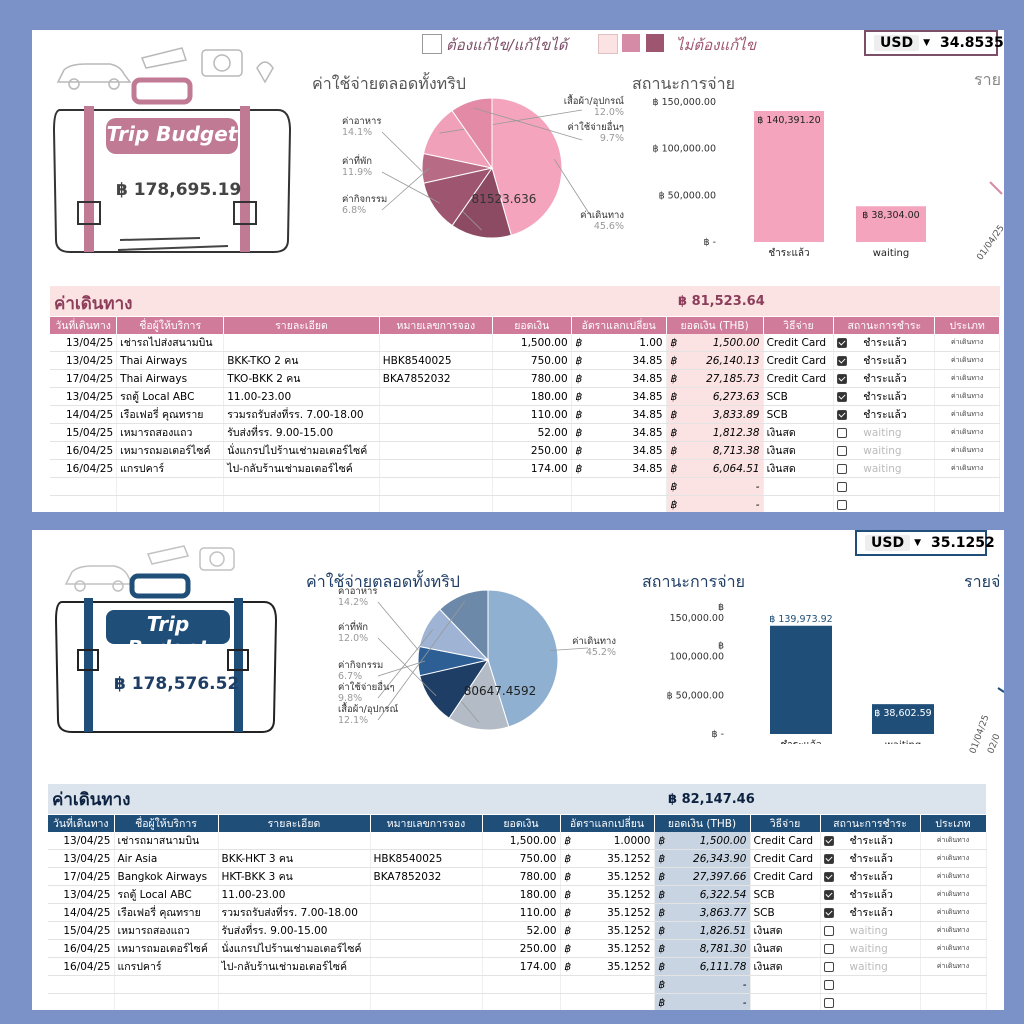  Describe the element at coordinates (294, 894) in the screenshot. I see `table-cell: 11.00-23.00` at that location.